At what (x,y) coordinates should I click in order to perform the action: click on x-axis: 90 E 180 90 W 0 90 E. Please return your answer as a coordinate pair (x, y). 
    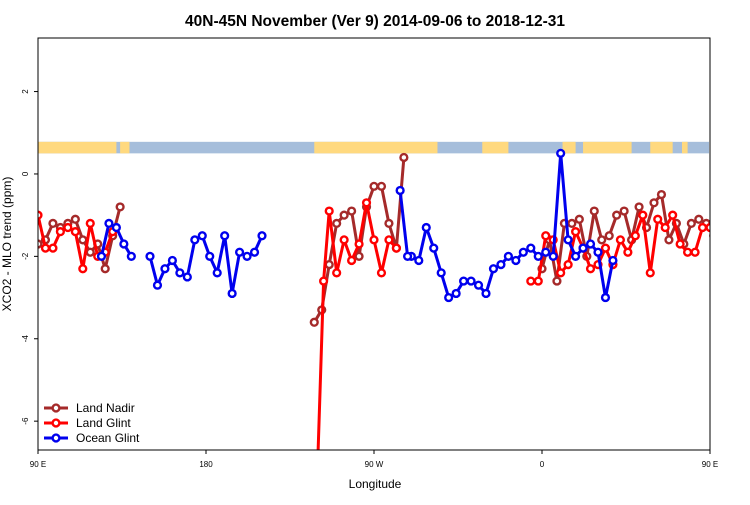
    Looking at the image, I should click on (374, 459).